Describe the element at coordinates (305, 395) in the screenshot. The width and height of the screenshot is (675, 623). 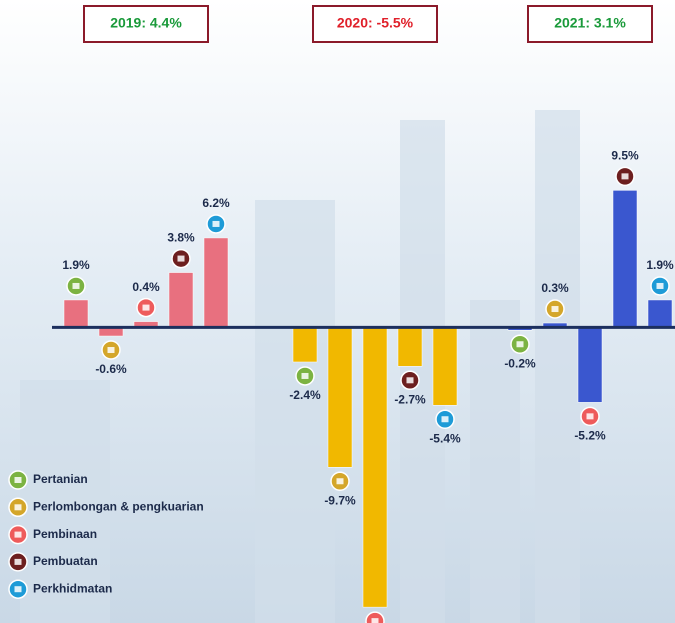
I see `value-label: -2.4%` at that location.